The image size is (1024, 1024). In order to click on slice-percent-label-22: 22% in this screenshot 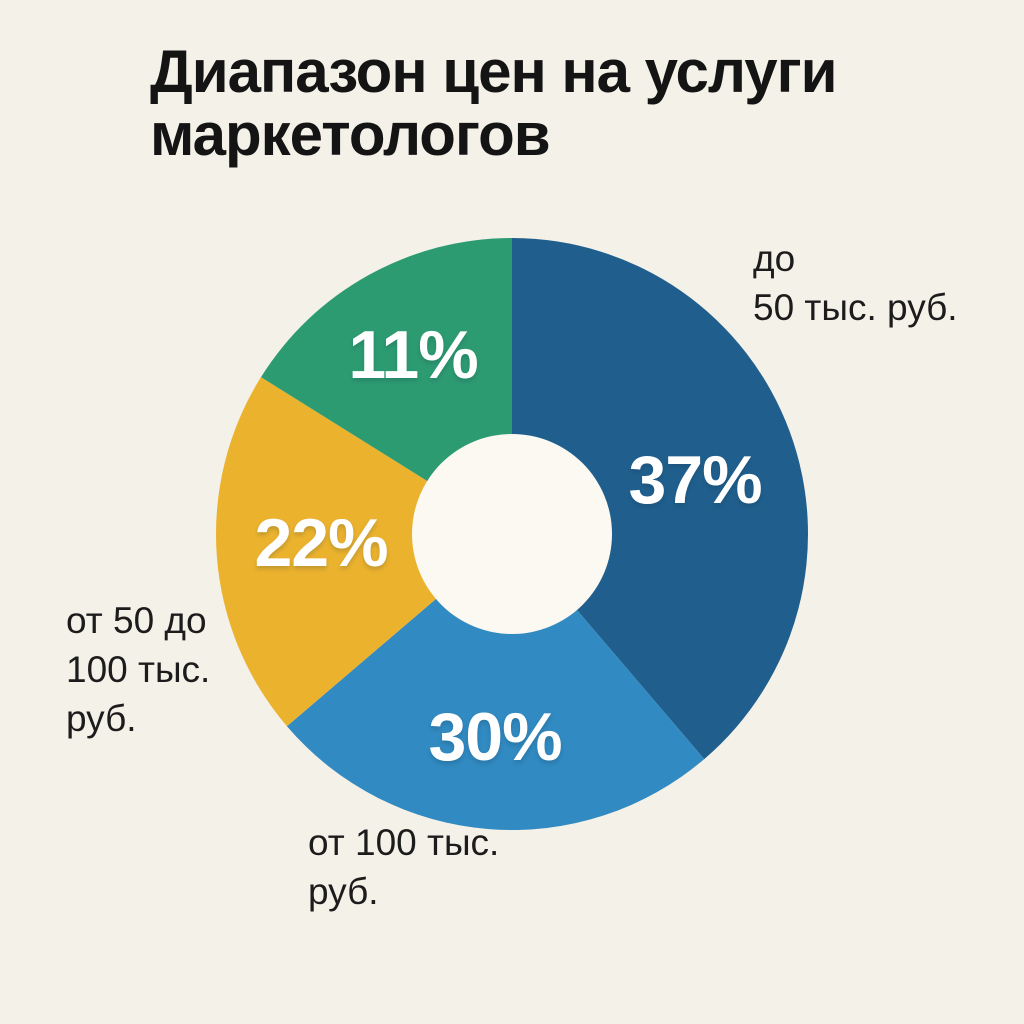, I will do `click(321, 543)`.